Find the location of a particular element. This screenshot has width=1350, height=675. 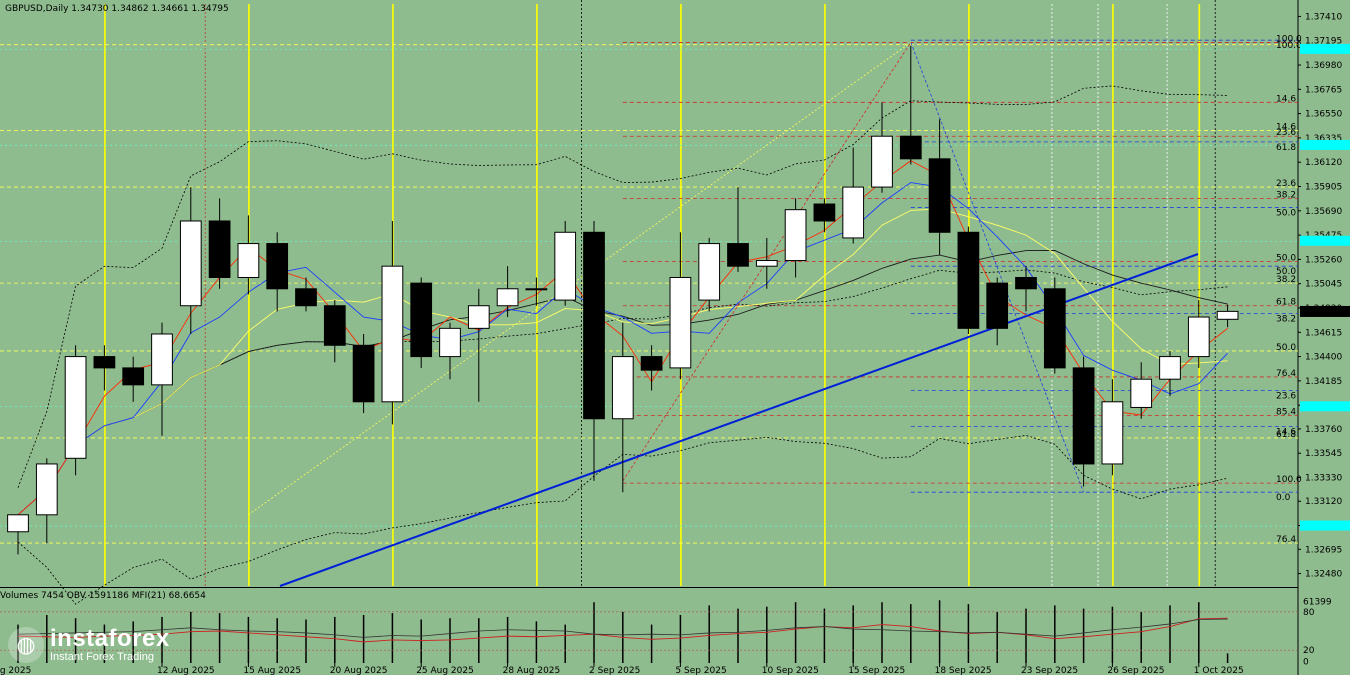

date-label-edge: Aug 2025 is located at coordinates (15, 670).